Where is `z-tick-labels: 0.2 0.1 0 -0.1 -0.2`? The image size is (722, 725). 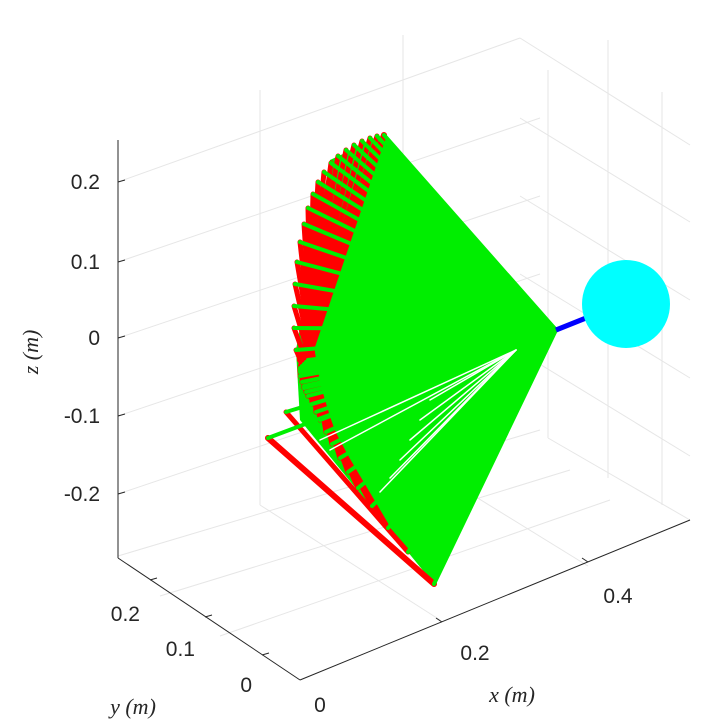
z-tick-labels: 0.2 0.1 0 -0.1 -0.2 is located at coordinates (82, 338).